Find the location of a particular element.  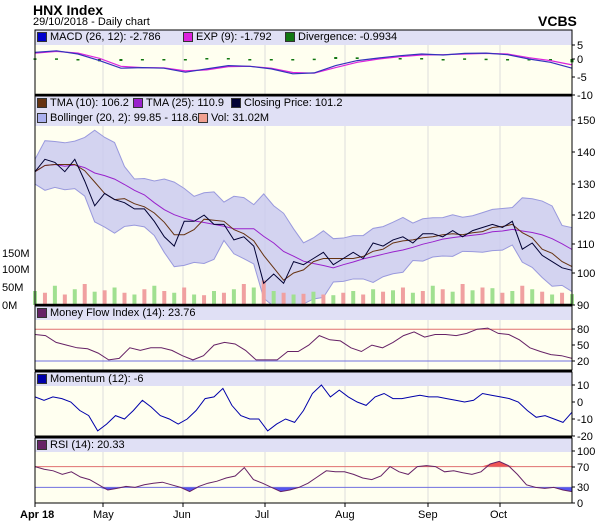

mfi-legend: Money Flow Index (14): 23.76 is located at coordinates (116, 313).